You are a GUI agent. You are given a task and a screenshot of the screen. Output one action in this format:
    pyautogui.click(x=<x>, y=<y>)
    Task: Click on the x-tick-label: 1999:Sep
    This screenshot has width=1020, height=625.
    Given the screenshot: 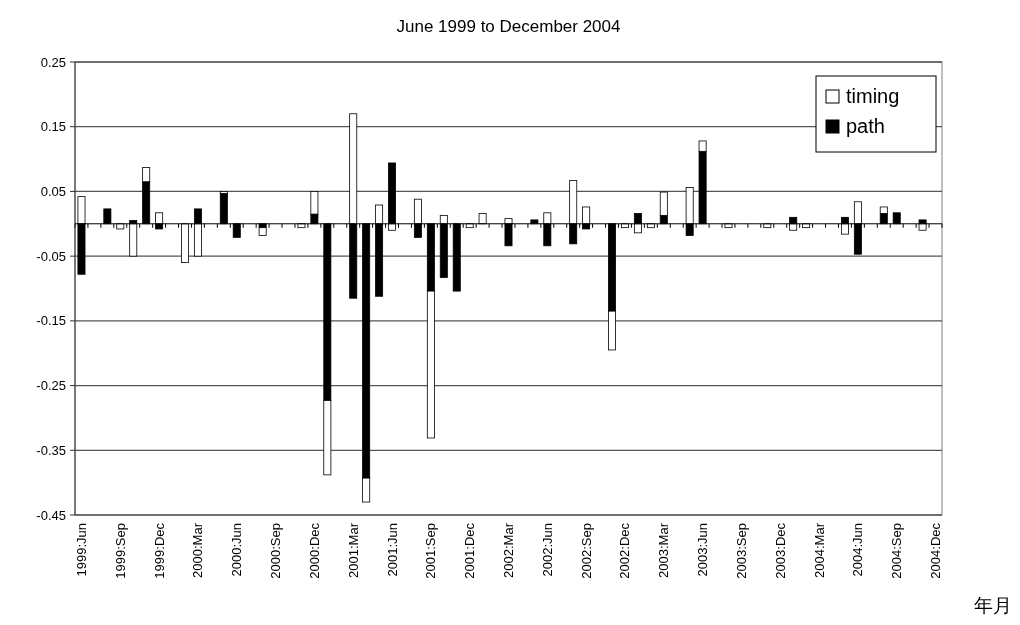 What is the action you would take?
    pyautogui.click(x=120, y=551)
    